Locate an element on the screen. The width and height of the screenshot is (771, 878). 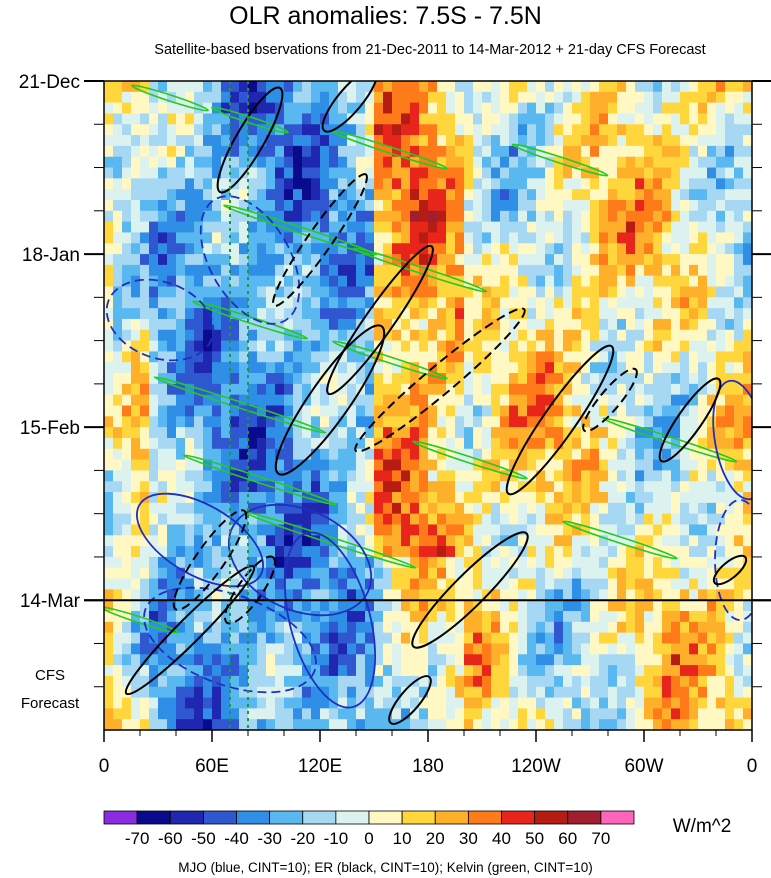
colorbar-units: W/m^2 is located at coordinates (702, 826).